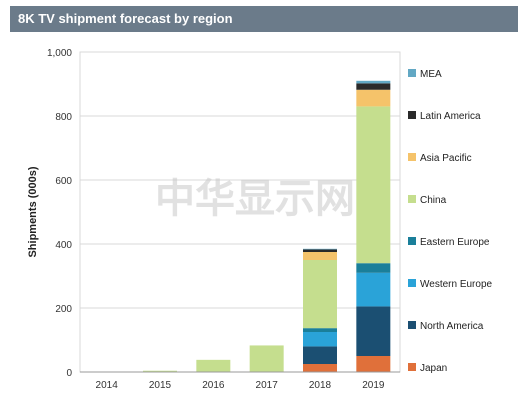 The image size is (528, 411). I want to click on legend-label: North America, so click(452, 326).